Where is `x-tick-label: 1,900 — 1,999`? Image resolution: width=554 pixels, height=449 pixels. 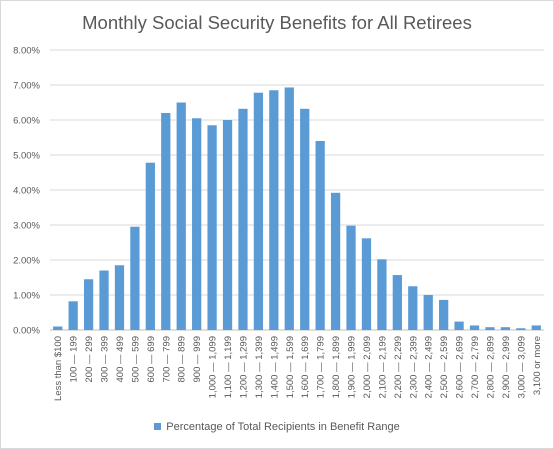
x-tick-label: 1,900 — 1,999 is located at coordinates (352, 367).